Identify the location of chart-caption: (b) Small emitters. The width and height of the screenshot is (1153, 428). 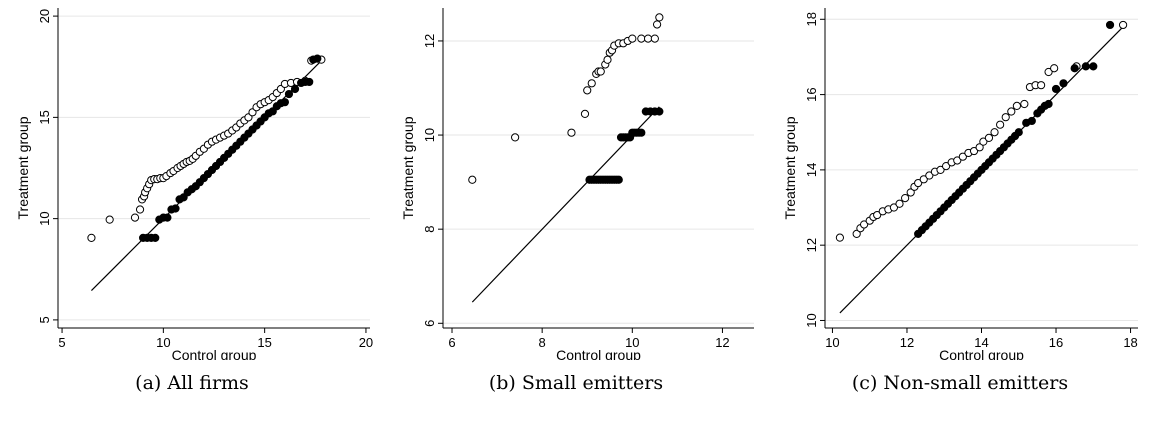
(576, 383).